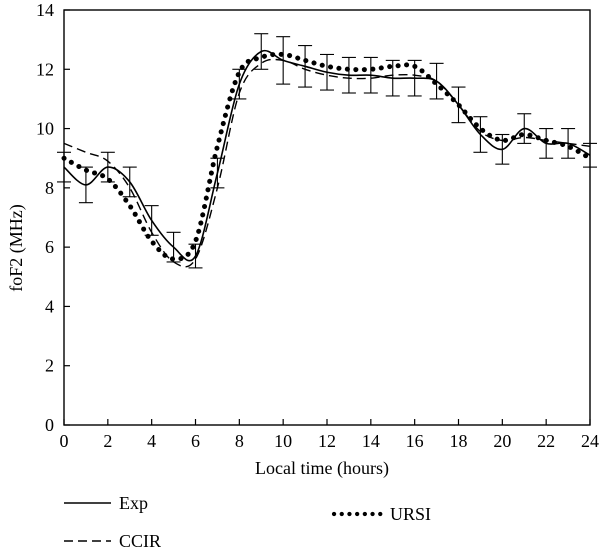  Describe the element at coordinates (53, 217) in the screenshot. I see `y-axis-ticks: 0 2 4 6 8 10 12 14` at that location.